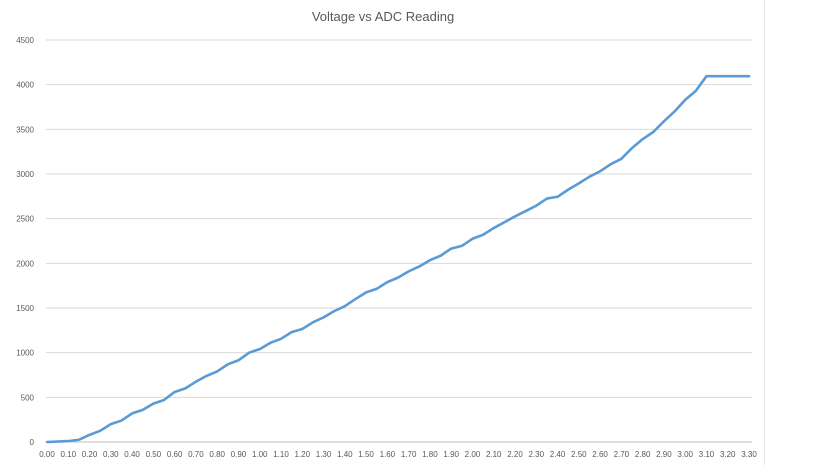  What do you see at coordinates (111, 454) in the screenshot?
I see `x-tick-label: 0.30` at bounding box center [111, 454].